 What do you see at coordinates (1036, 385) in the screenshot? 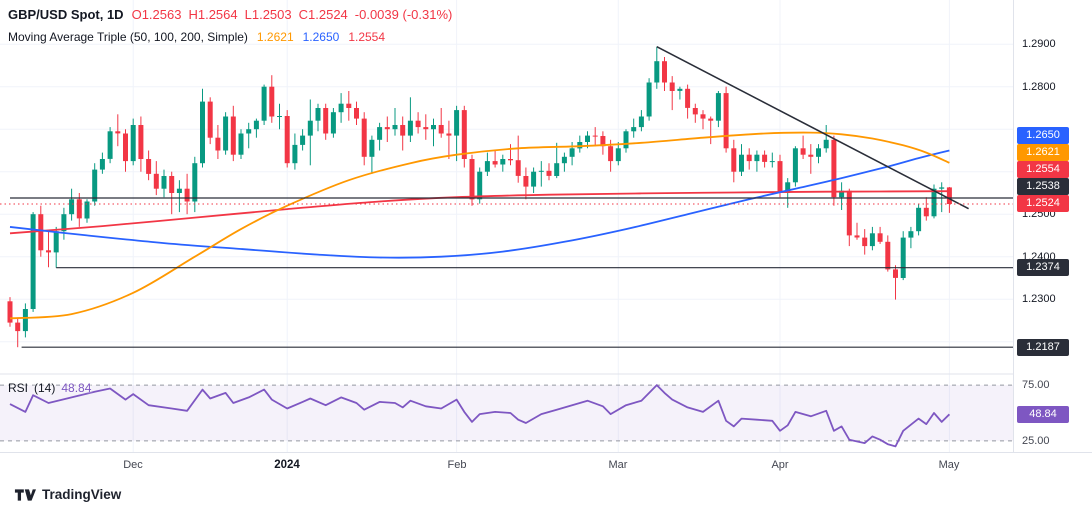
I see `rsi-tick-label: 75.00` at bounding box center [1036, 385].